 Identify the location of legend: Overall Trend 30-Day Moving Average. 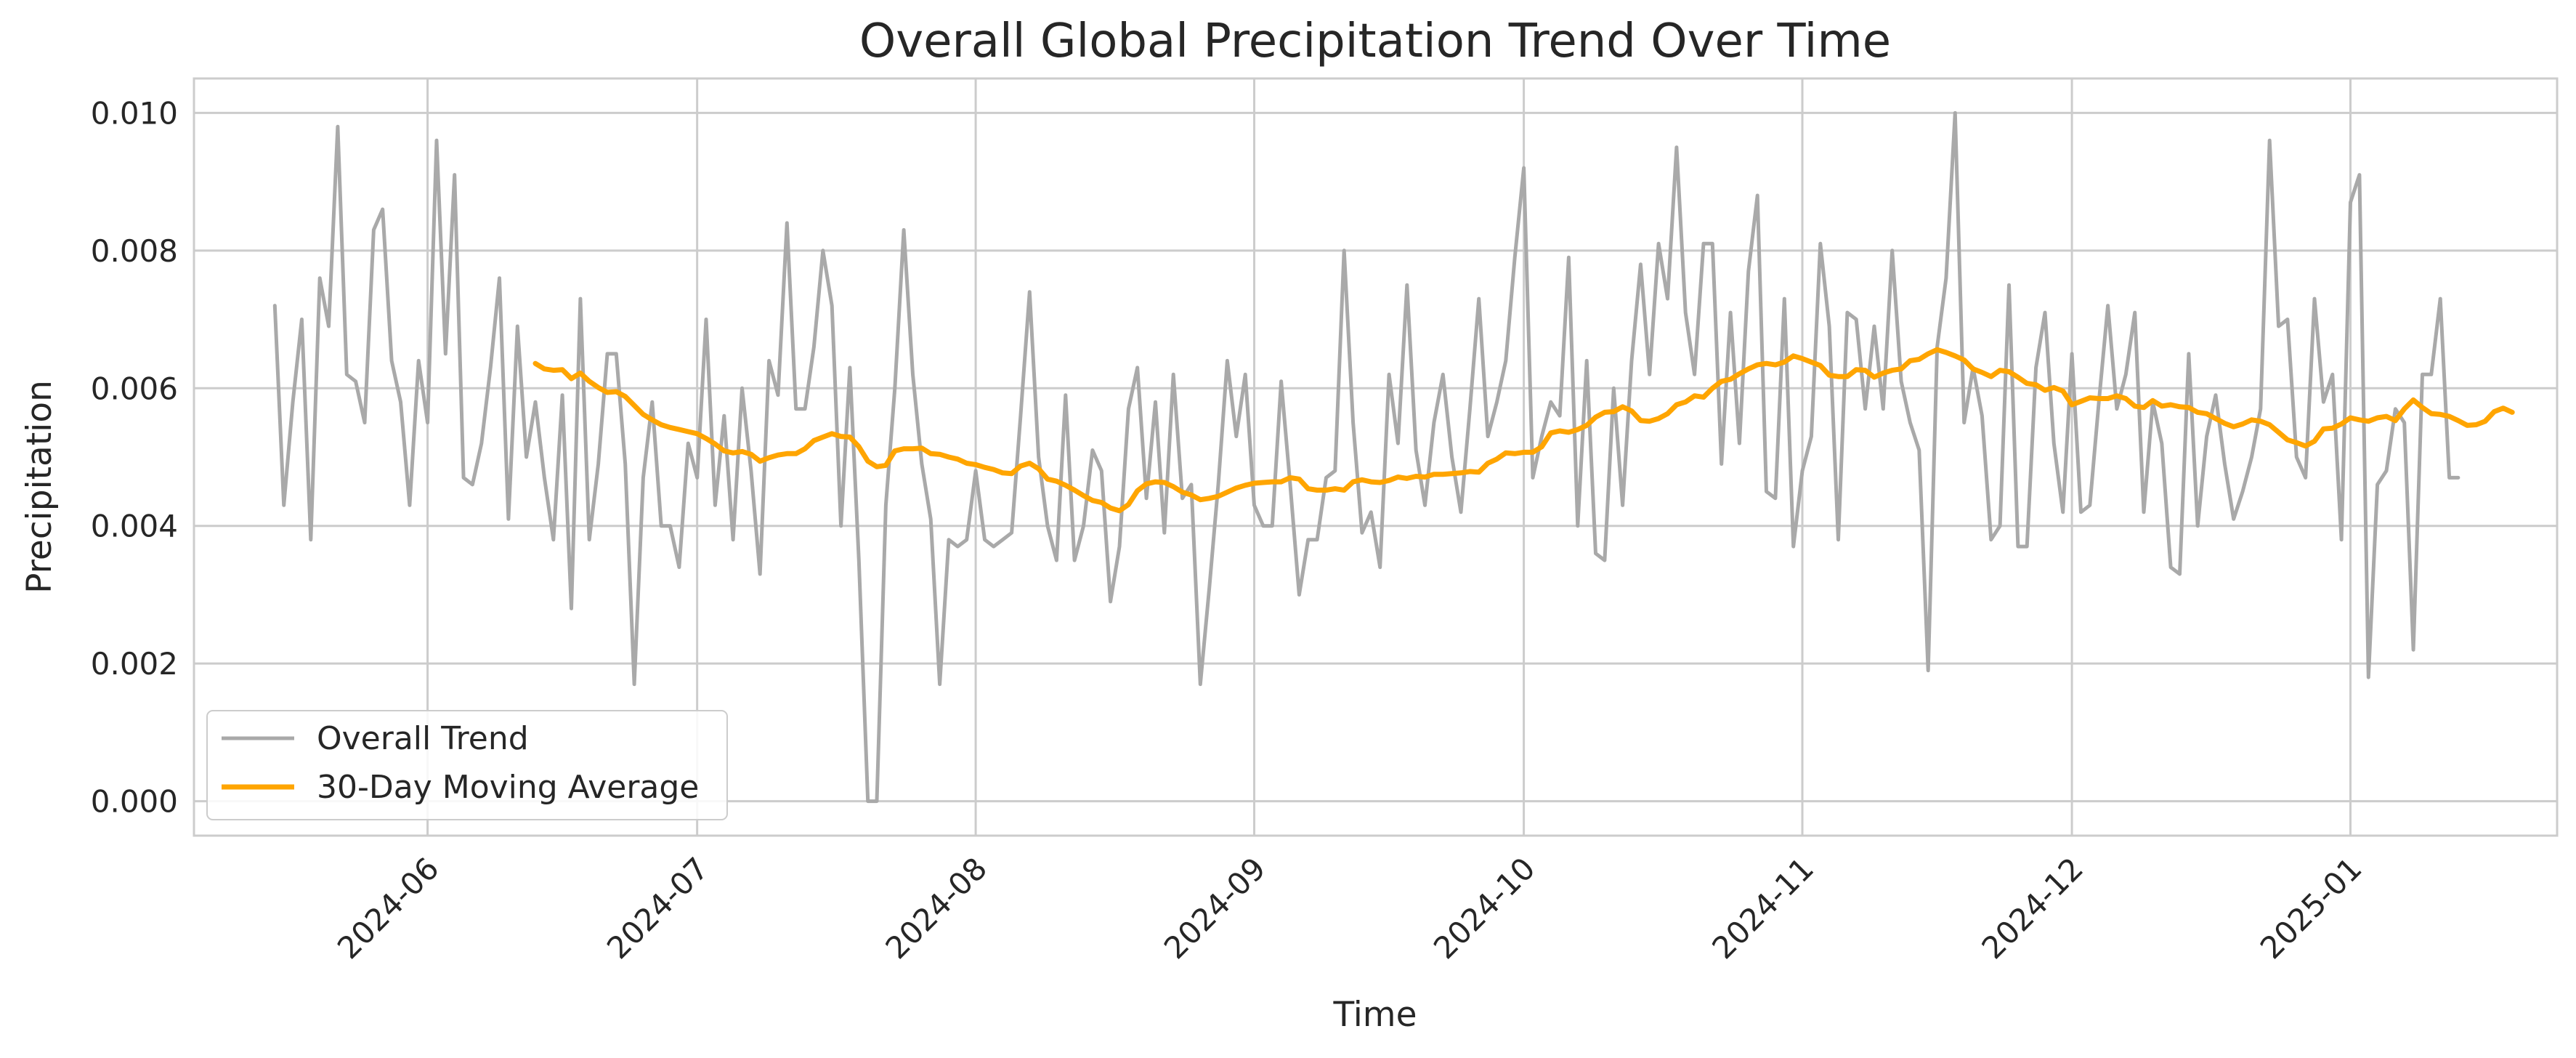
(467, 765).